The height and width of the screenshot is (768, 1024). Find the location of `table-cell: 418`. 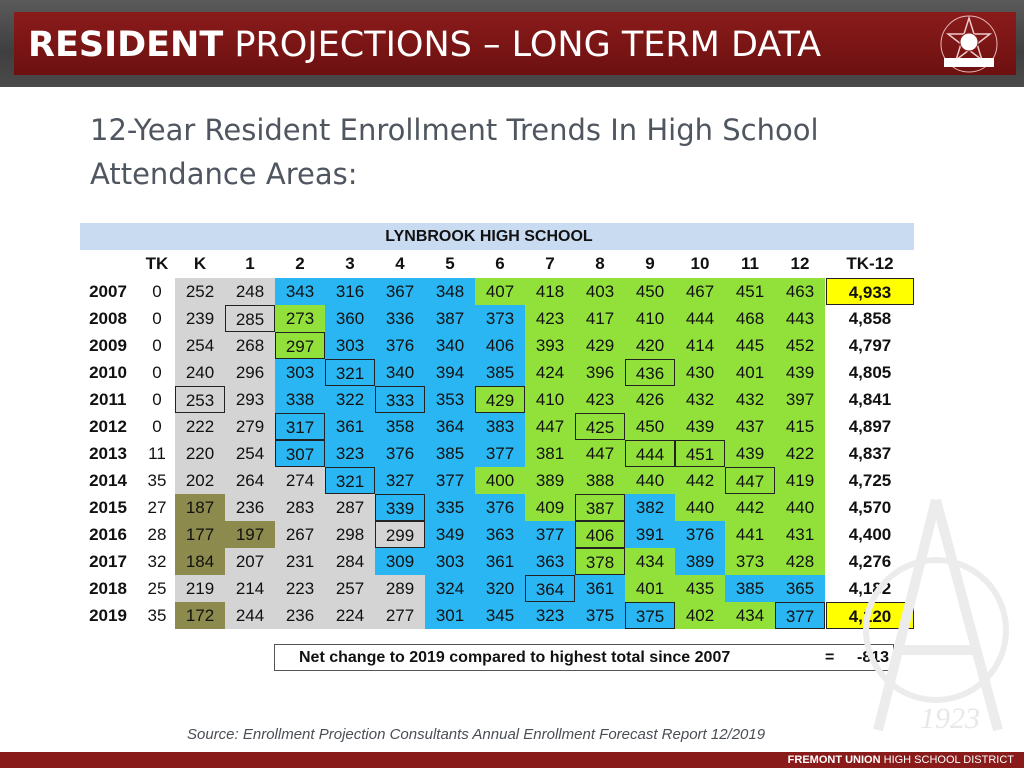

table-cell: 418 is located at coordinates (550, 291).